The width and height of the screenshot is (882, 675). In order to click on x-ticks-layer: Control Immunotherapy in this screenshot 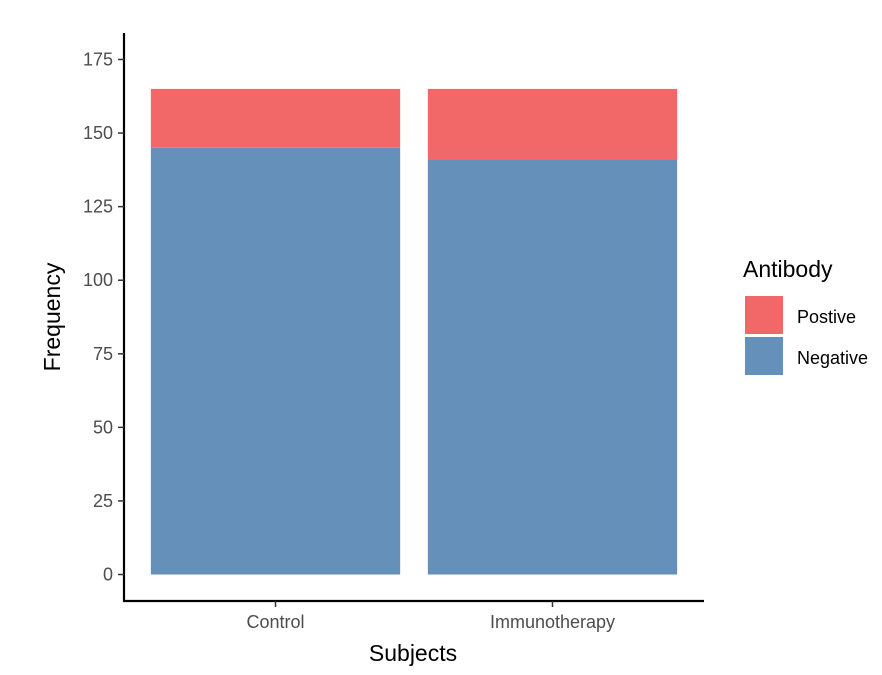, I will do `click(430, 616)`.